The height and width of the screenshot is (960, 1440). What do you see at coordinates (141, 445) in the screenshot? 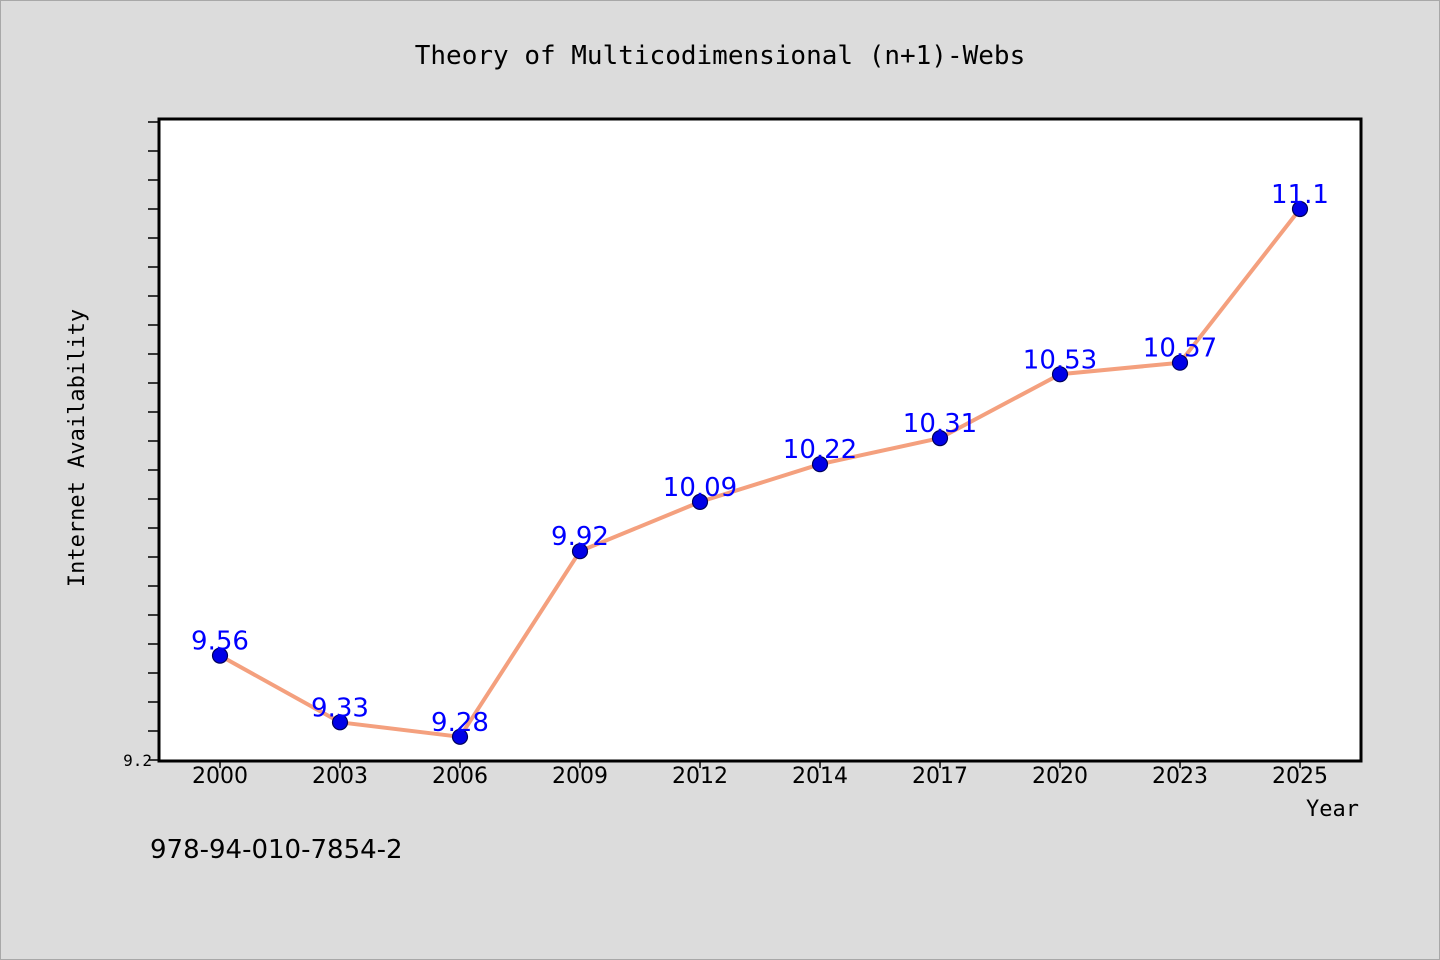
I see `y-axis-ticks: 9.2` at bounding box center [141, 445].